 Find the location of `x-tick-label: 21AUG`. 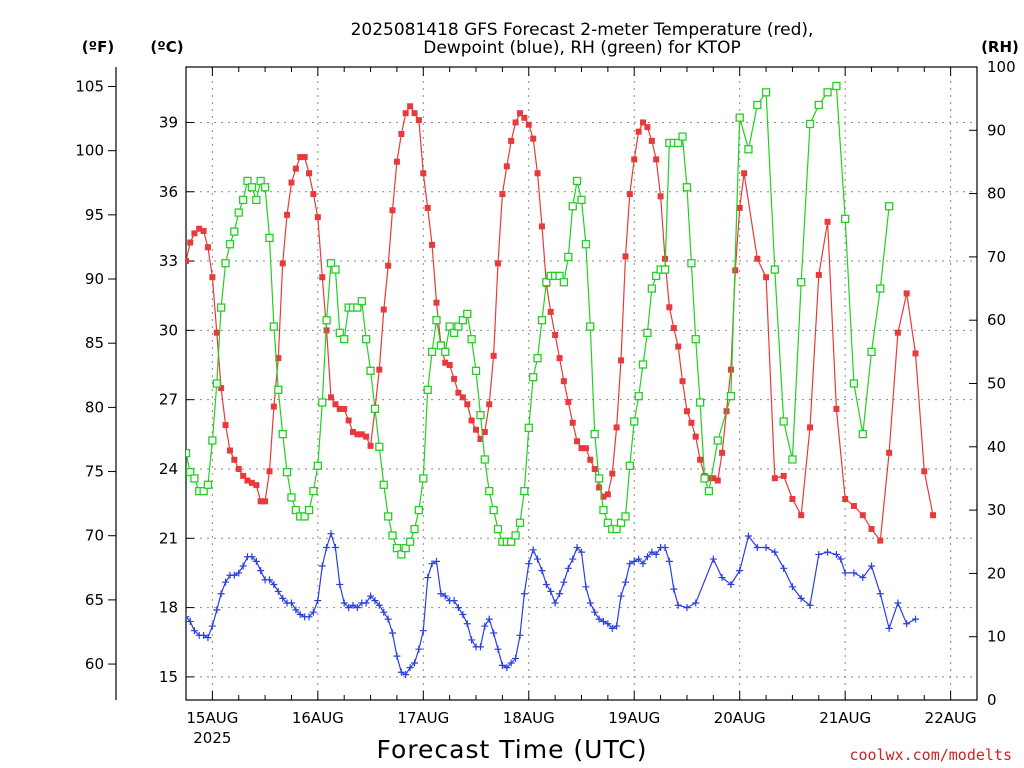

x-tick-label: 21AUG is located at coordinates (845, 718).